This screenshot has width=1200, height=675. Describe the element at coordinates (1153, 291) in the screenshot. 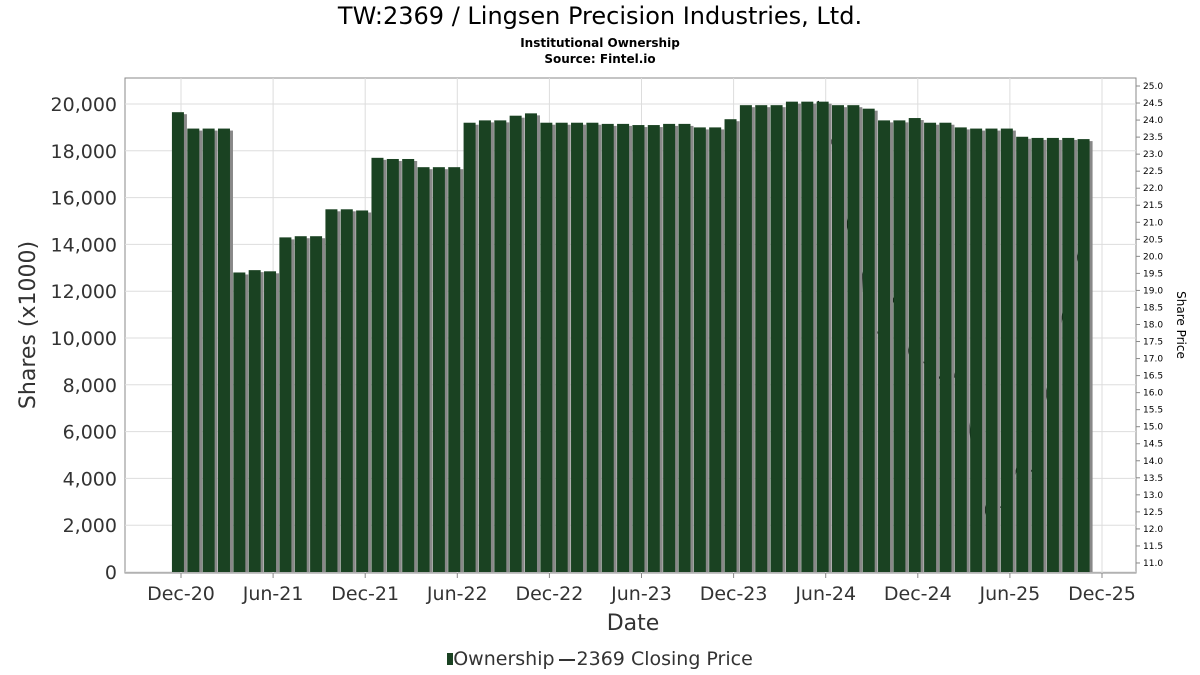

I see `y2-tick-label: 19.0` at that location.